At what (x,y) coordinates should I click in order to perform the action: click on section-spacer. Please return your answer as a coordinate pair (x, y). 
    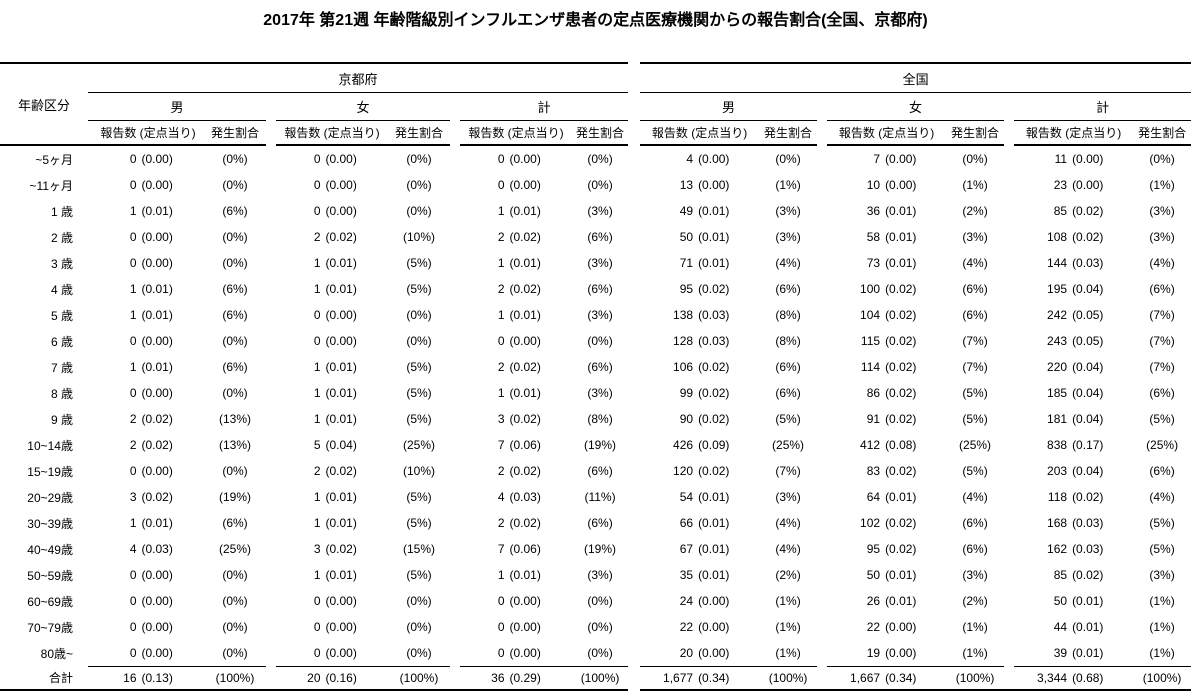
    Looking at the image, I should click on (634, 263).